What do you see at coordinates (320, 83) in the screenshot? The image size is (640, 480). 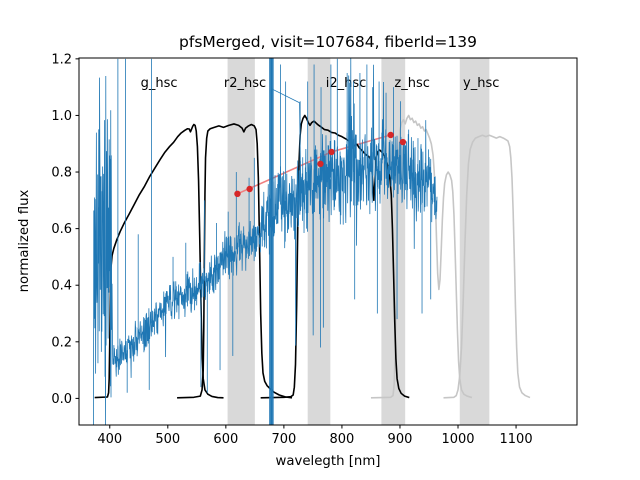 I see `filter-labels: g_hsc r2_hsc i2_hsc z_hsc y_hsc` at bounding box center [320, 83].